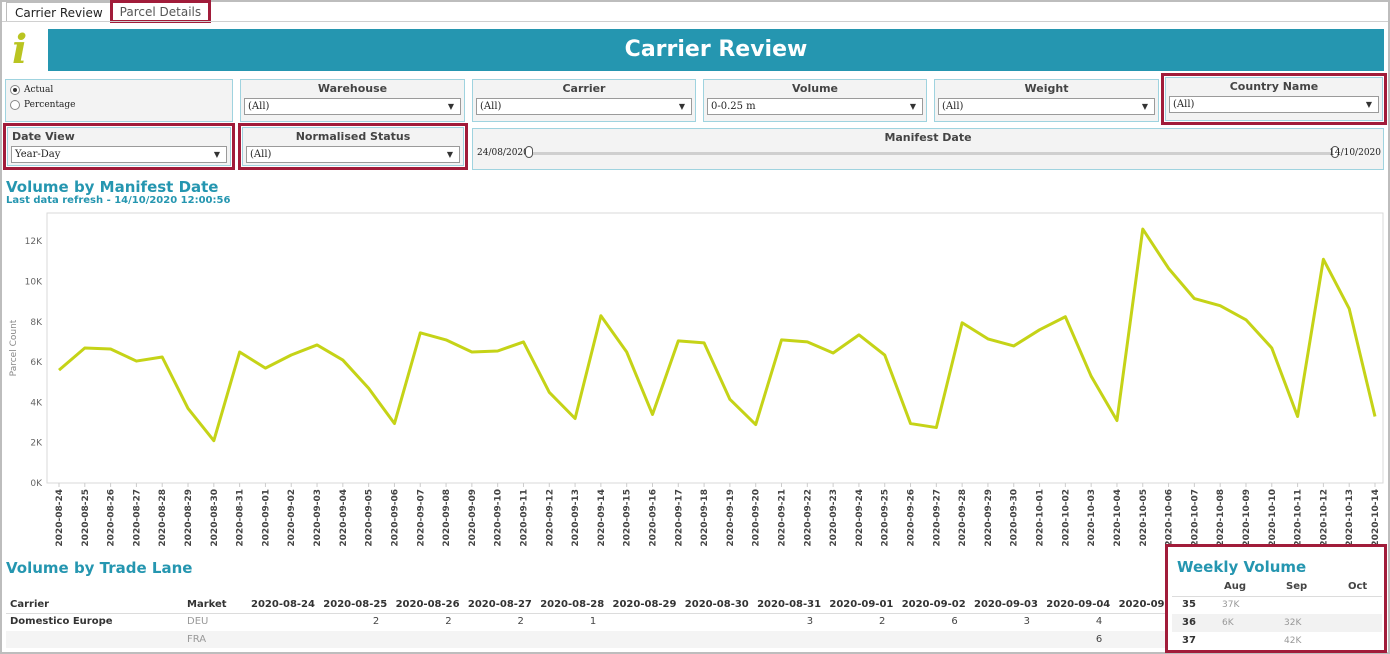  What do you see at coordinates (118, 200) in the screenshot?
I see `chart-subtitle: Last data refresh - 14/10/2020 12:00:56` at bounding box center [118, 200].